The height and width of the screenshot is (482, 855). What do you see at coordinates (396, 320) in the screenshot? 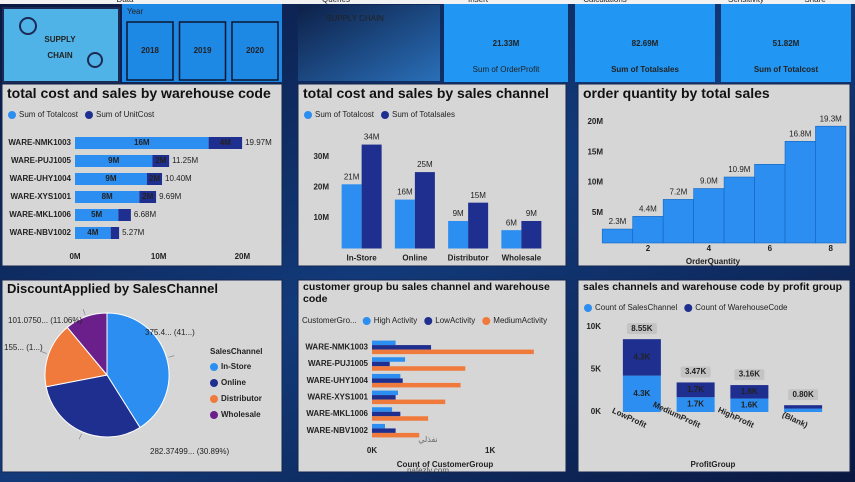
I see `legend-label: High Activity` at bounding box center [396, 320].